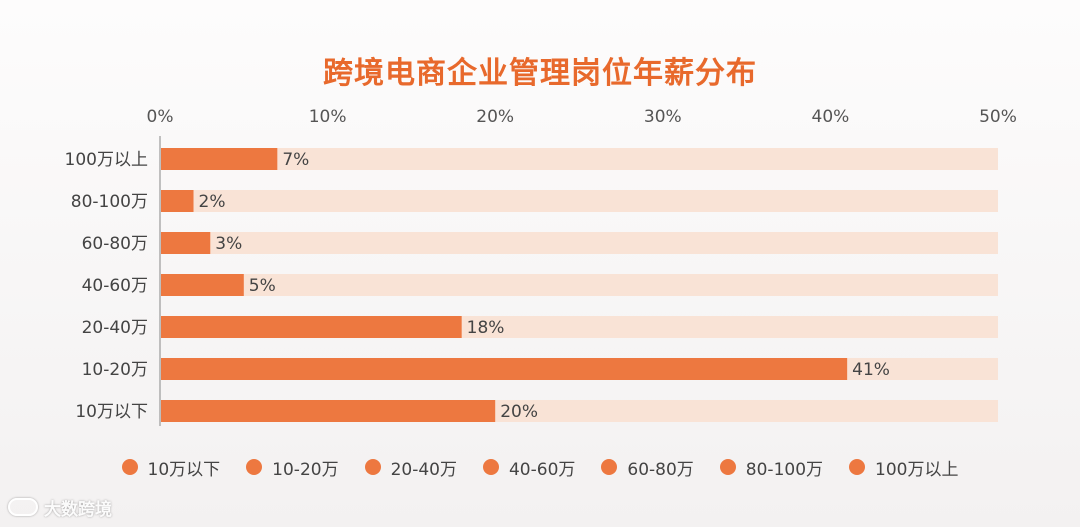  Describe the element at coordinates (663, 117) in the screenshot. I see `x-tick-label: 30%` at that location.